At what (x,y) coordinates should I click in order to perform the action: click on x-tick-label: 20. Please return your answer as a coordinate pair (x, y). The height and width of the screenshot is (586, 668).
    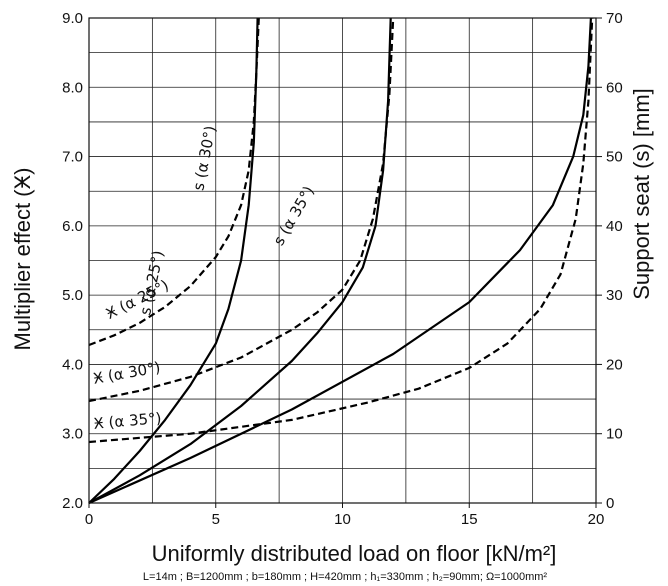
    Looking at the image, I should click on (596, 519).